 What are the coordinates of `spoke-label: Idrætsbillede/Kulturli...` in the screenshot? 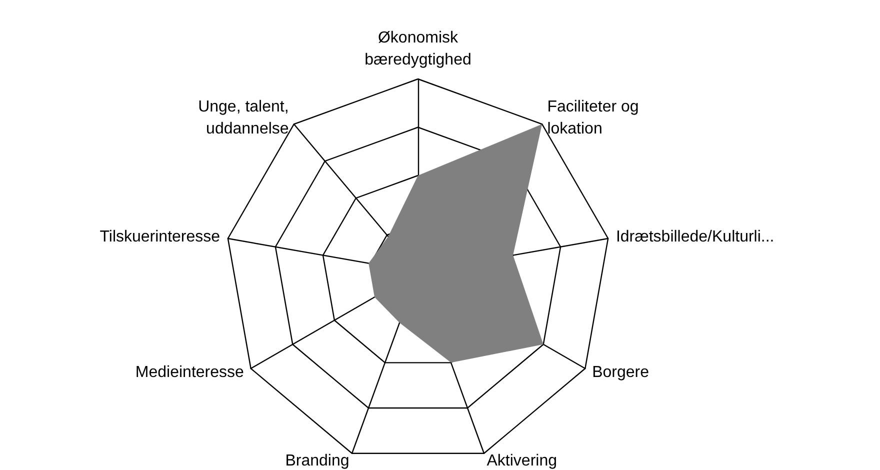 It's located at (695, 237).